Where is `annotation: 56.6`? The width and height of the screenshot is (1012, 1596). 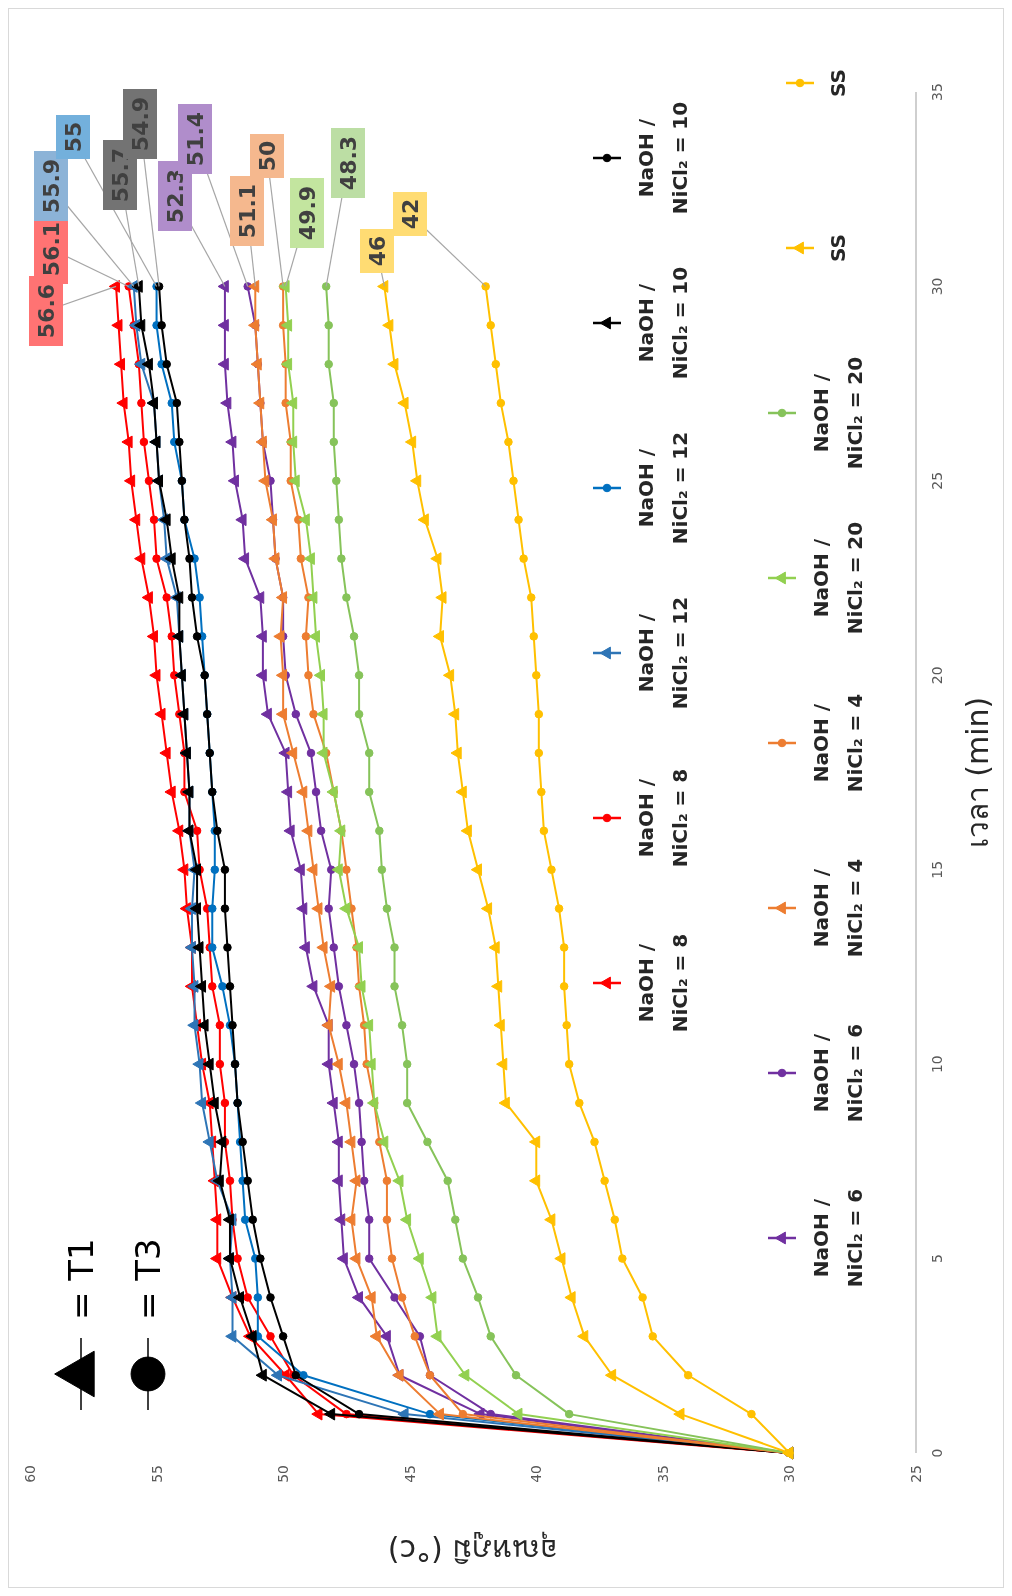
annotation: 56.6 is located at coordinates (46, 311).